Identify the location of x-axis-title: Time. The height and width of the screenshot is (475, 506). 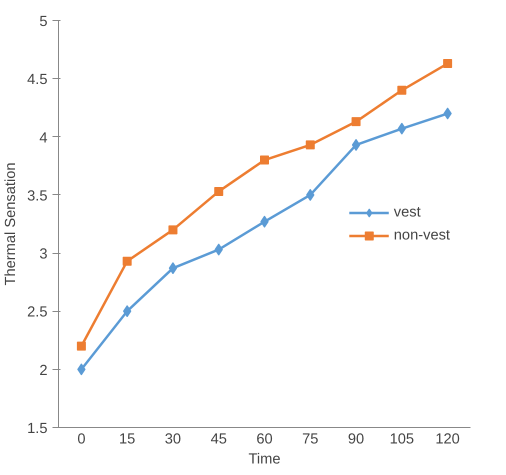
(264, 460).